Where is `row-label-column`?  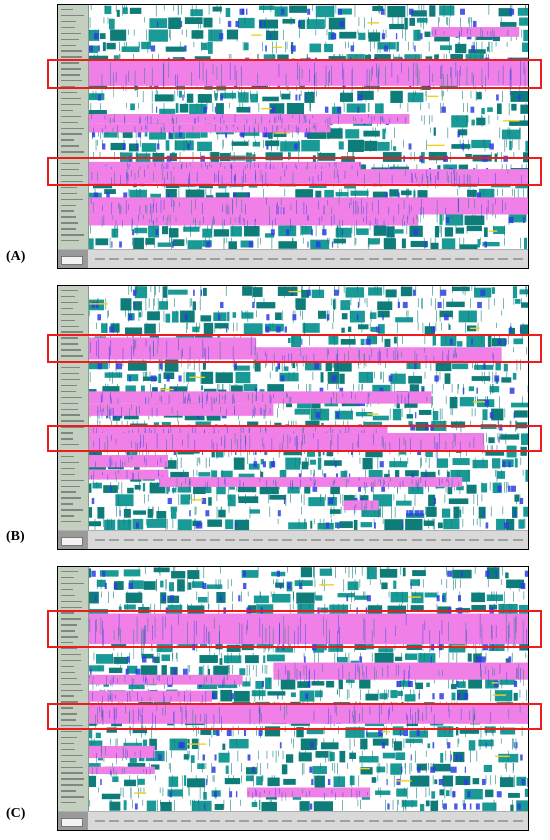 row-label-column is located at coordinates (73, 689).